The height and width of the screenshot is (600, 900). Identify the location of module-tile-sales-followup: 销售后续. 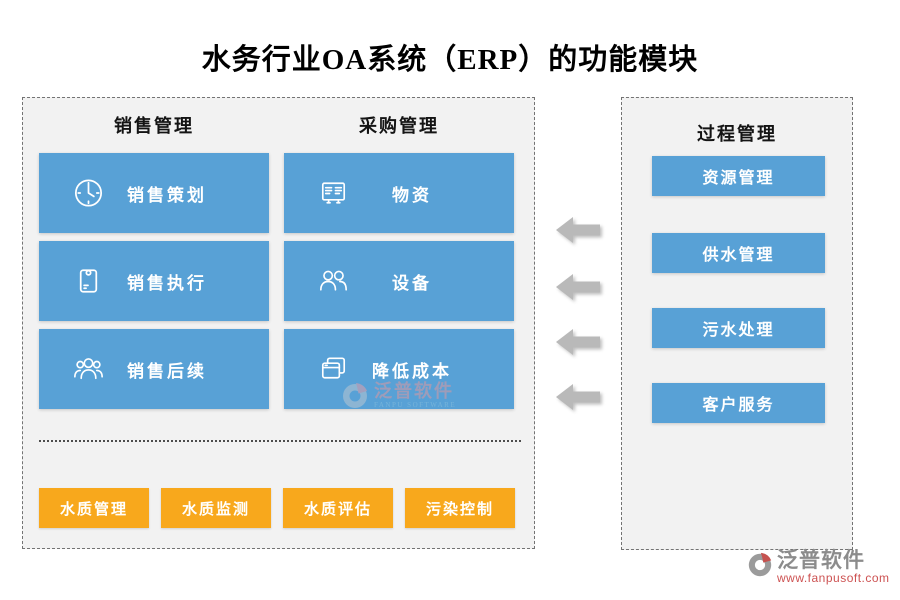
(154, 369).